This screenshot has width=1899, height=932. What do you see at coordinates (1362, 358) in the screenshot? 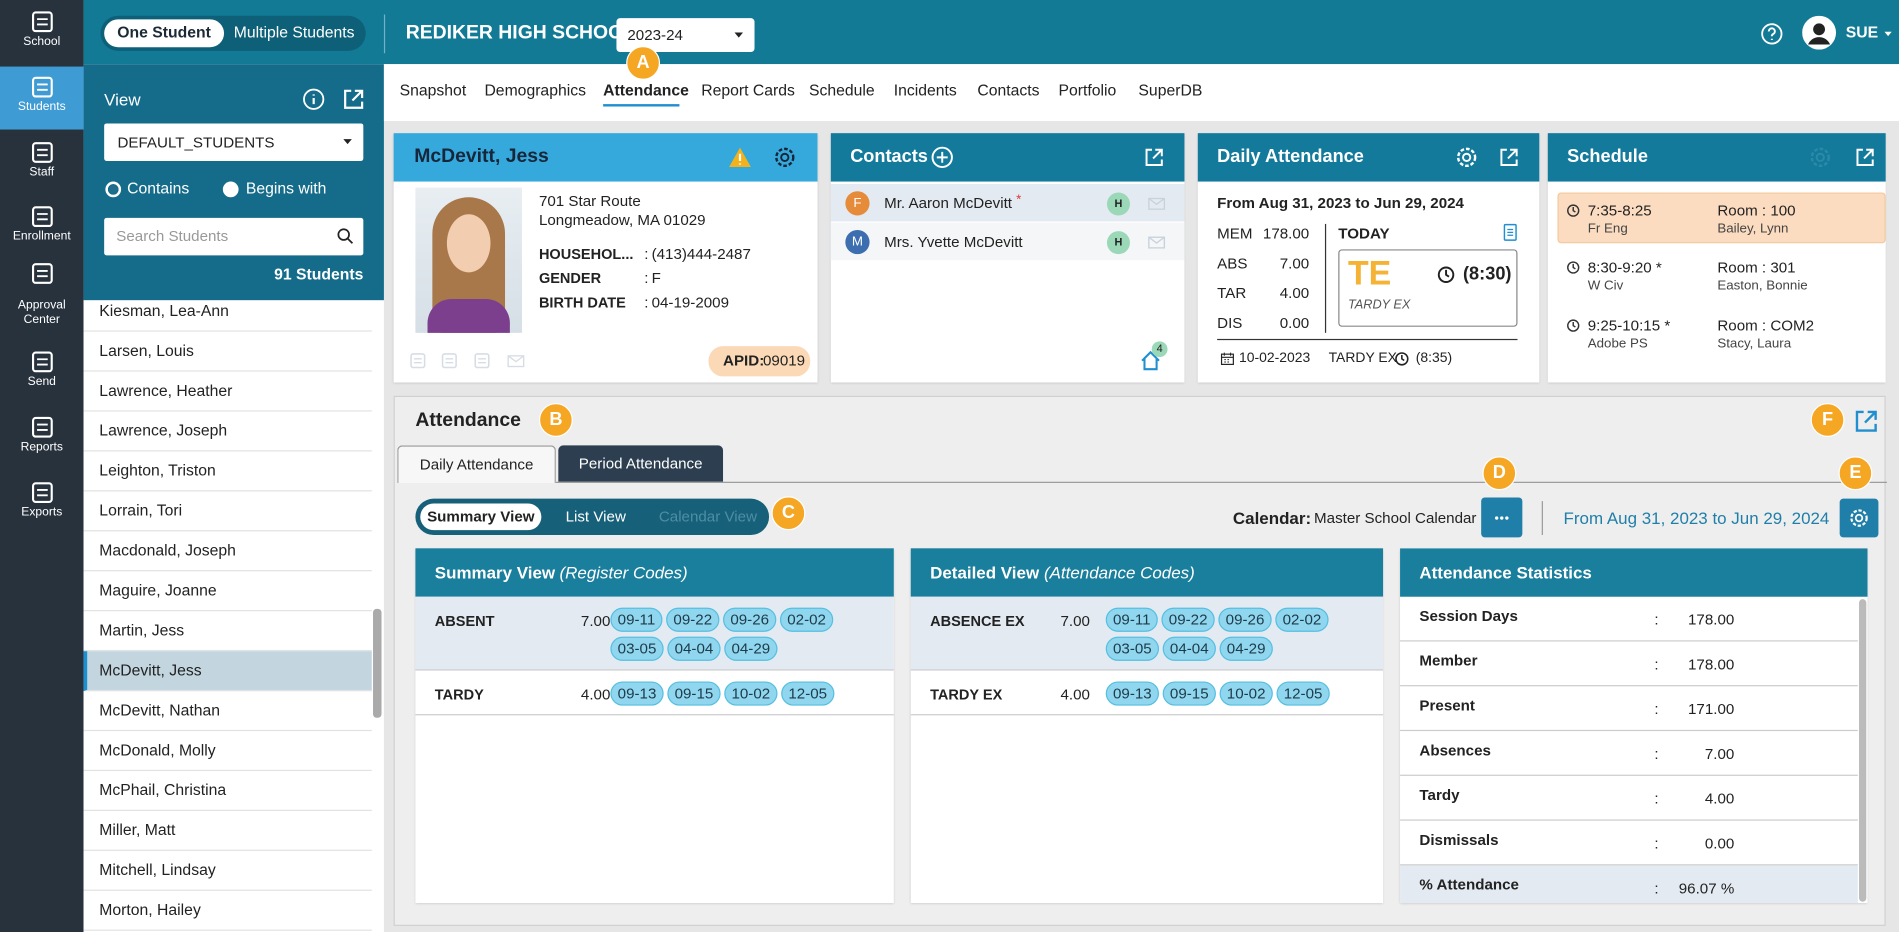
I see `last-code: TARDY EX` at bounding box center [1362, 358].